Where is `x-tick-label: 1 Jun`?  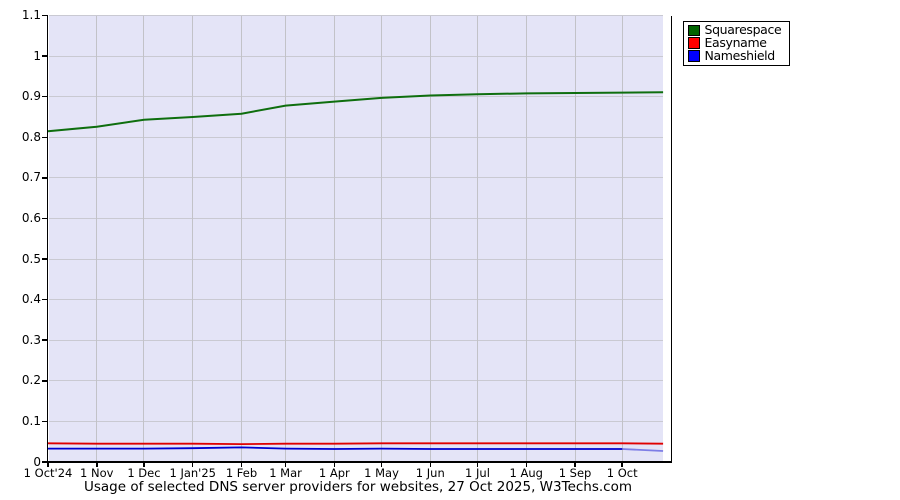 x-tick-label: 1 Jun is located at coordinates (430, 473).